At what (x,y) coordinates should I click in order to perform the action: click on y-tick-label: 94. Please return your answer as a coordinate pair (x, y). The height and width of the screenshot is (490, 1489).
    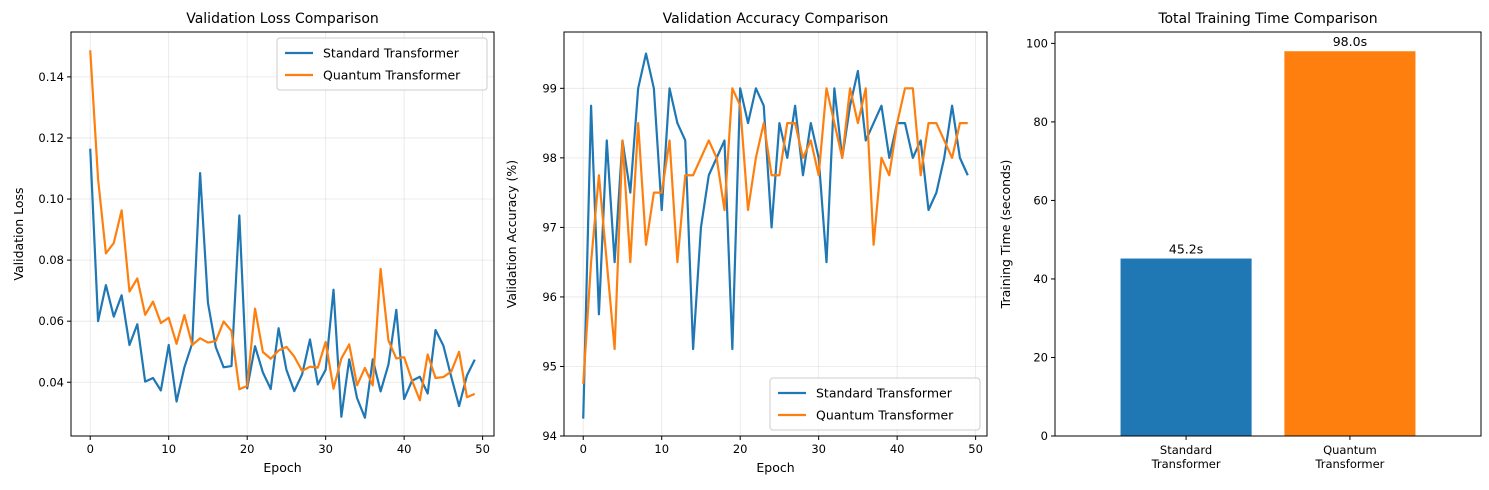
    Looking at the image, I should click on (549, 436).